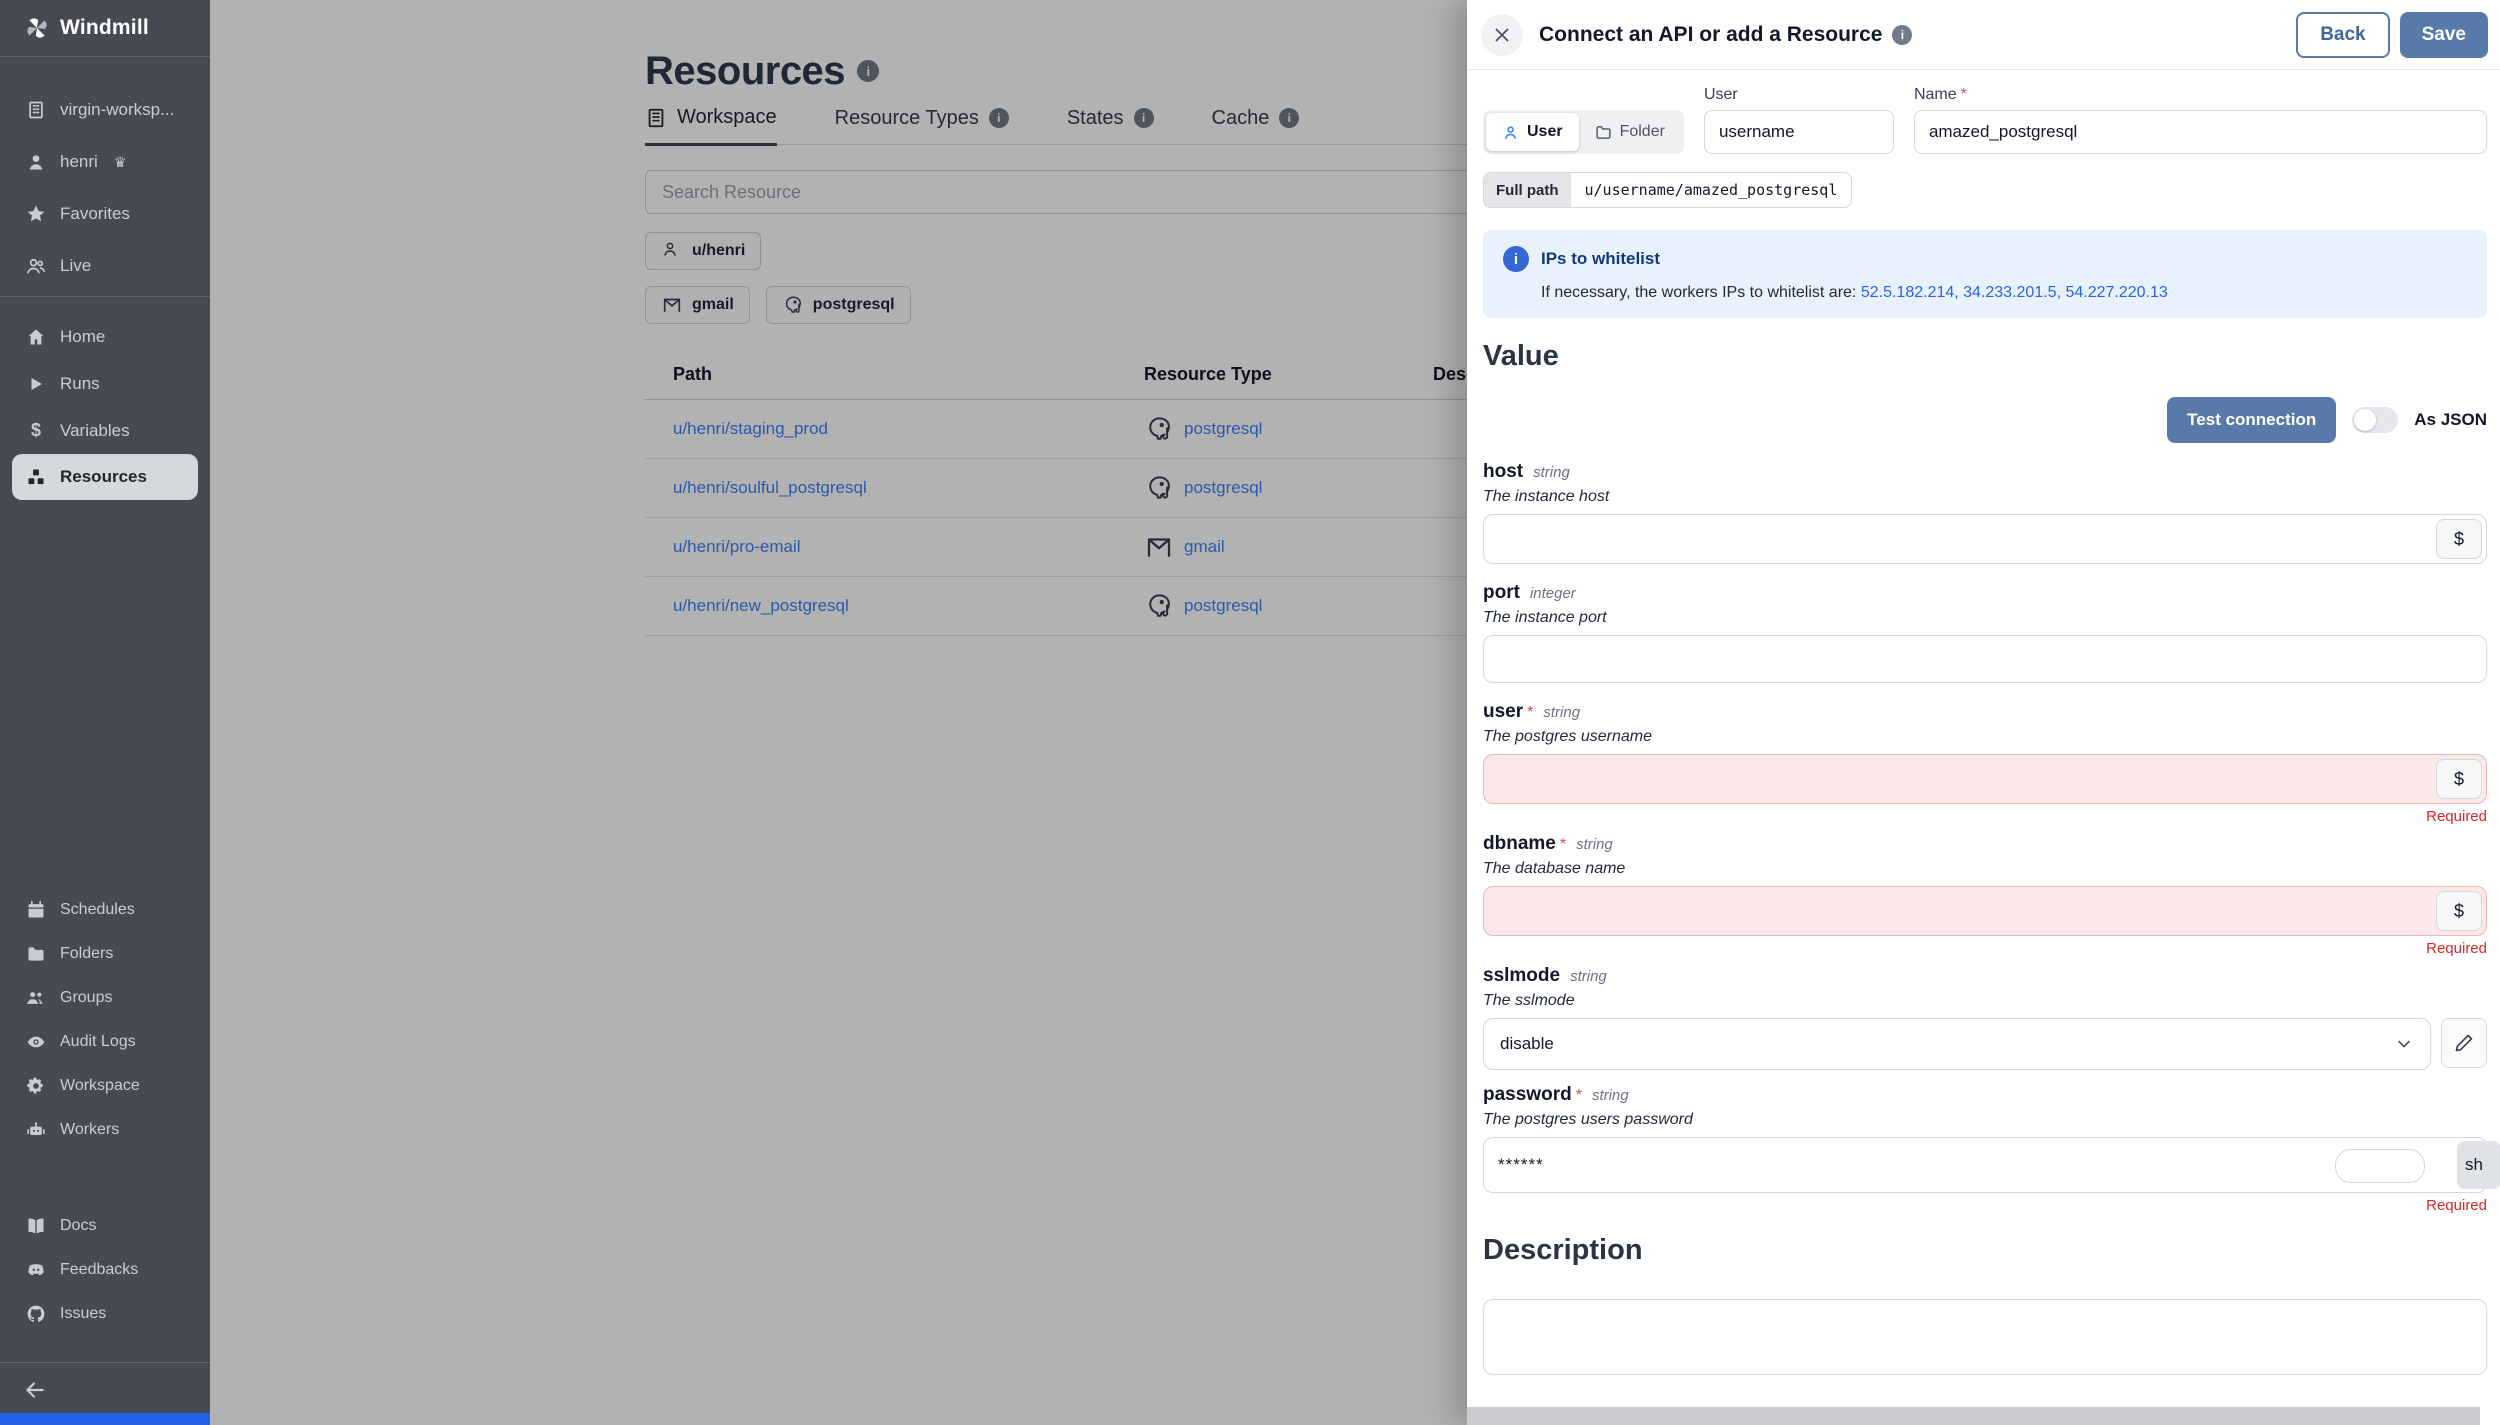 This screenshot has height=1425, width=2500. Describe the element at coordinates (761, 605) in the screenshot. I see `resource-path-link: u/henri/new_postgresql` at that location.